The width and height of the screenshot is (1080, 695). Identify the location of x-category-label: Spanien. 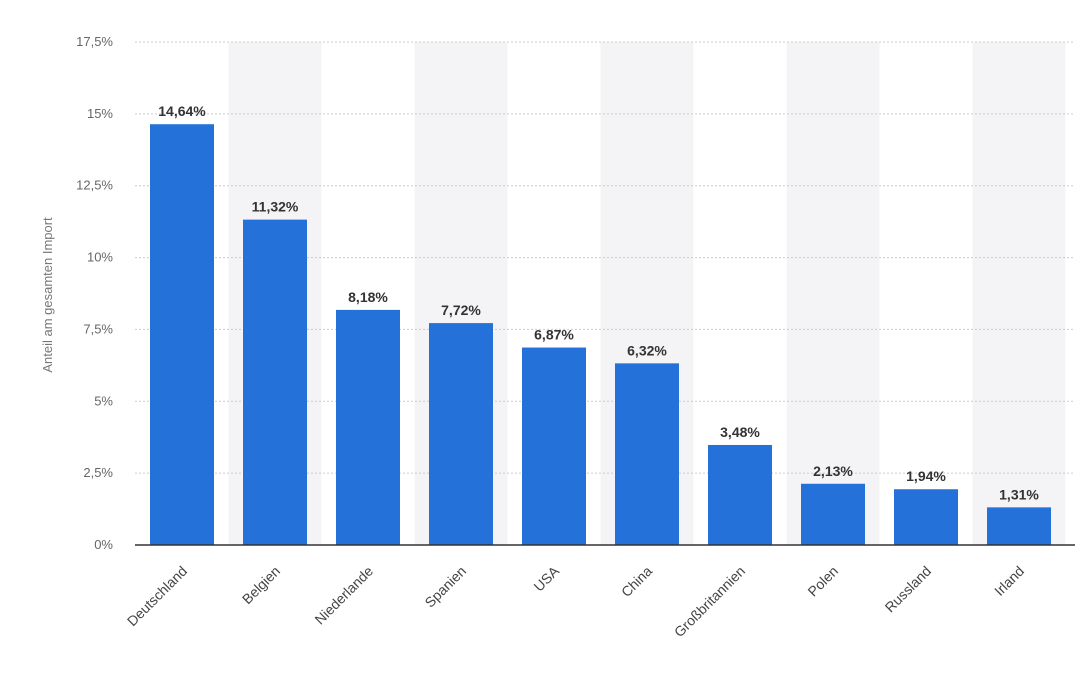
(445, 587).